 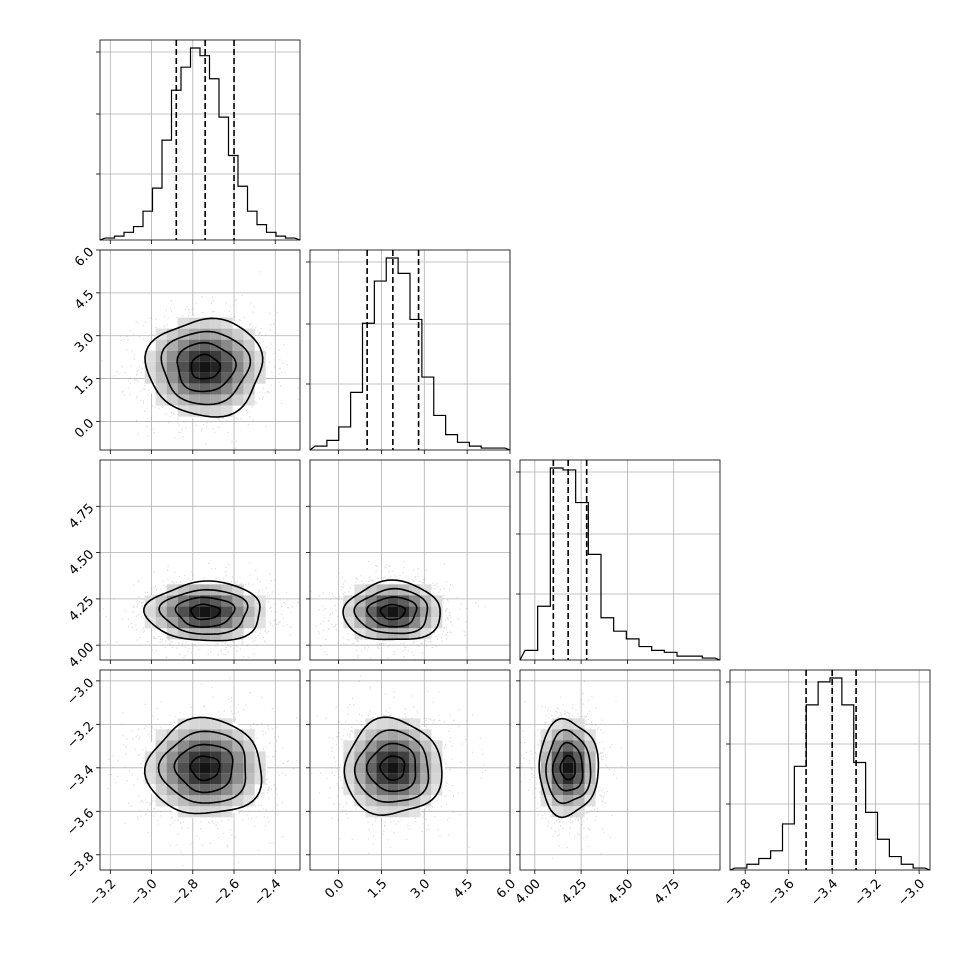 I want to click on x-tick-label: −3.6, so click(x=781, y=892).